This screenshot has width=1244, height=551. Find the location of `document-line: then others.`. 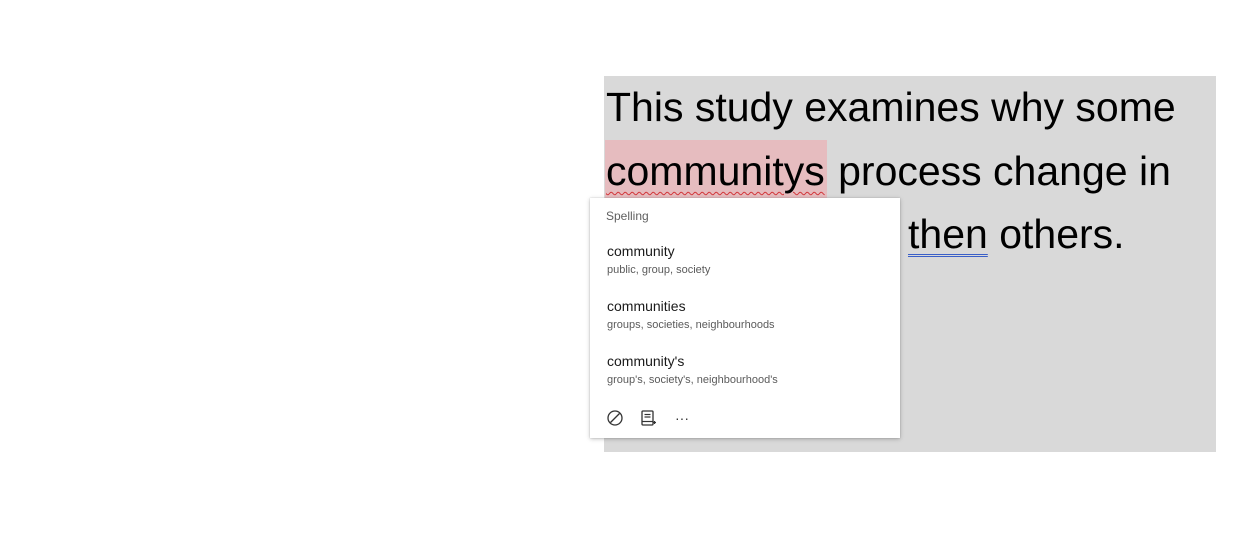

document-line: then others. is located at coordinates (1016, 234).